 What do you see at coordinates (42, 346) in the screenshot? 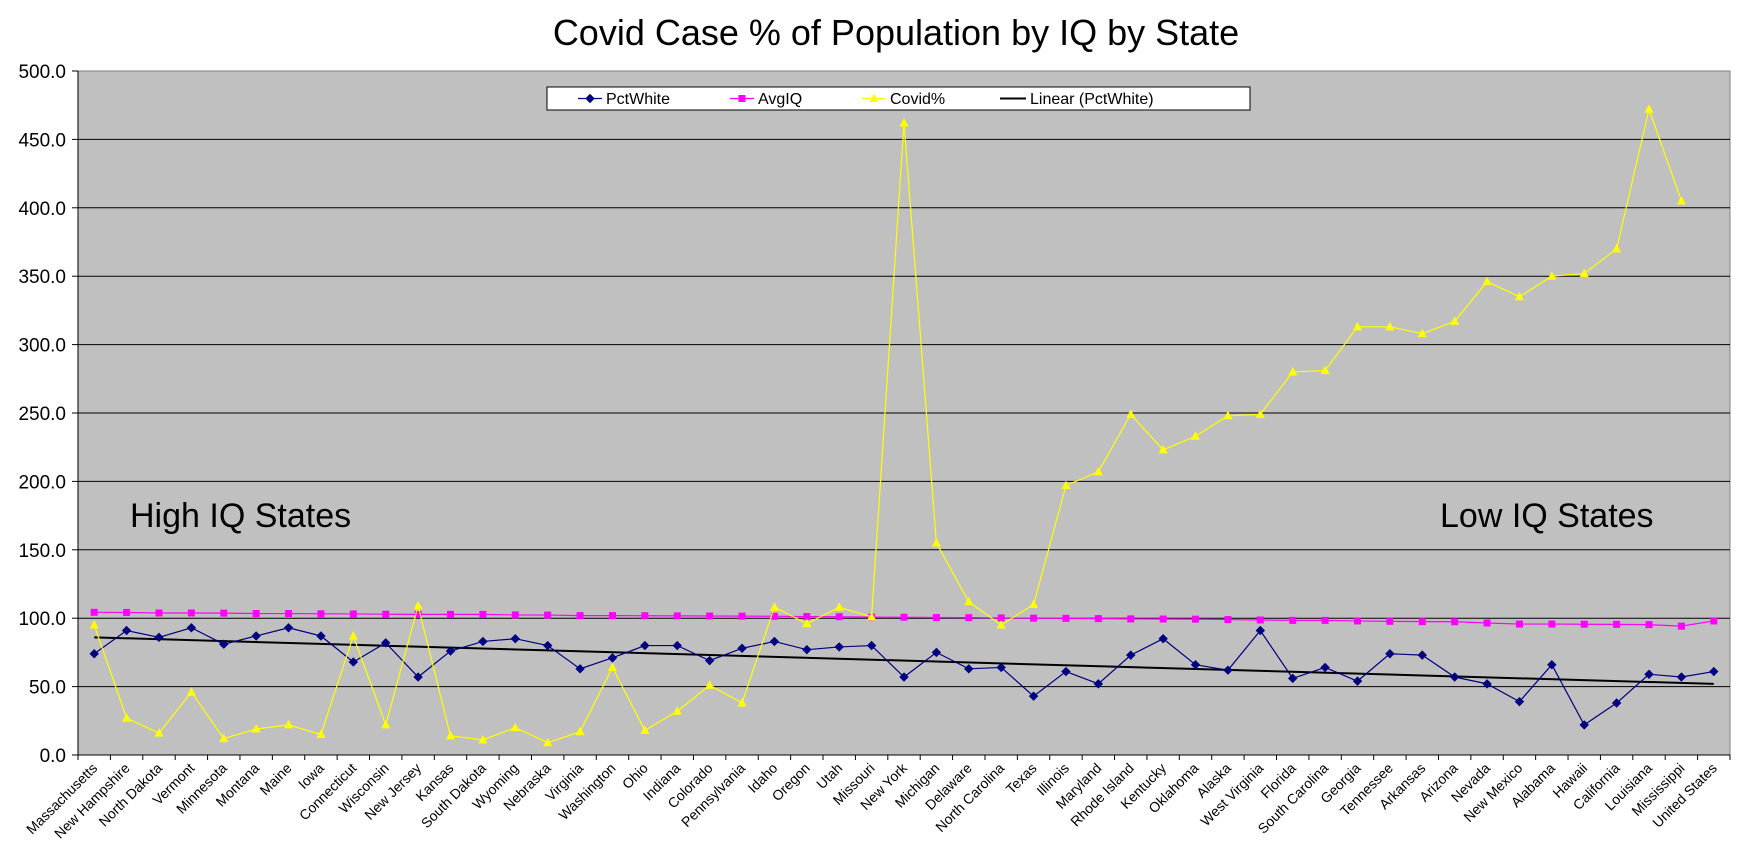
I see `y-tick-label: 300.0` at bounding box center [42, 346].